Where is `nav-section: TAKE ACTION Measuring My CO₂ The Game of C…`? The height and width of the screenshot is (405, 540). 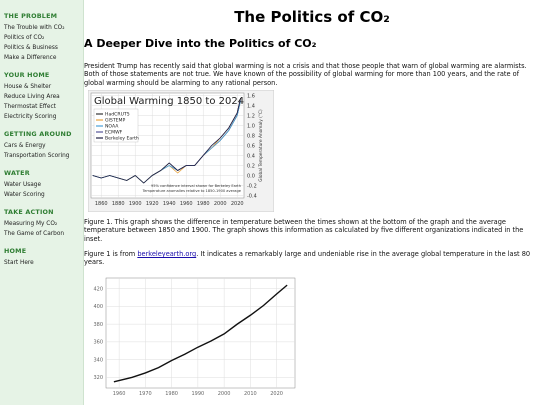 nav-section: TAKE ACTION Measuring My CO₂ The Game of C… is located at coordinates (43, 223).